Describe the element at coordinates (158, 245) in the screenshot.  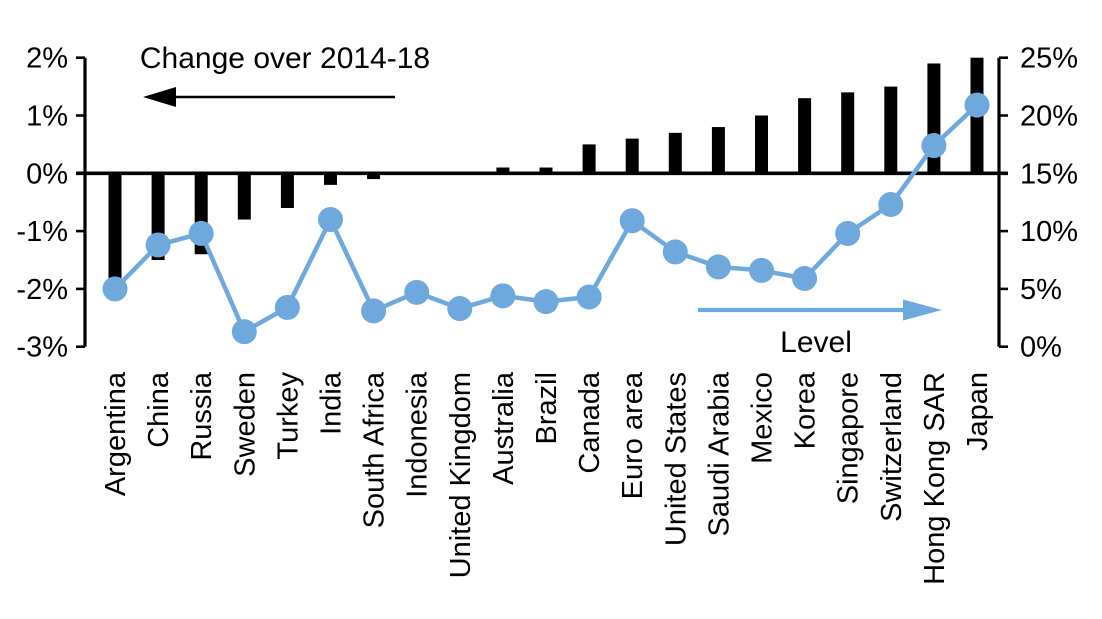
I see `marker-china` at that location.